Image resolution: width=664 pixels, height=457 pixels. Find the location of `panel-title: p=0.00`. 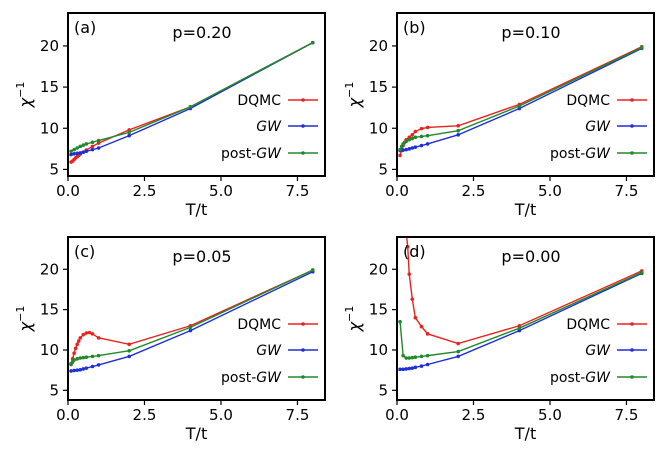

panel-title: p=0.00 is located at coordinates (530, 256).